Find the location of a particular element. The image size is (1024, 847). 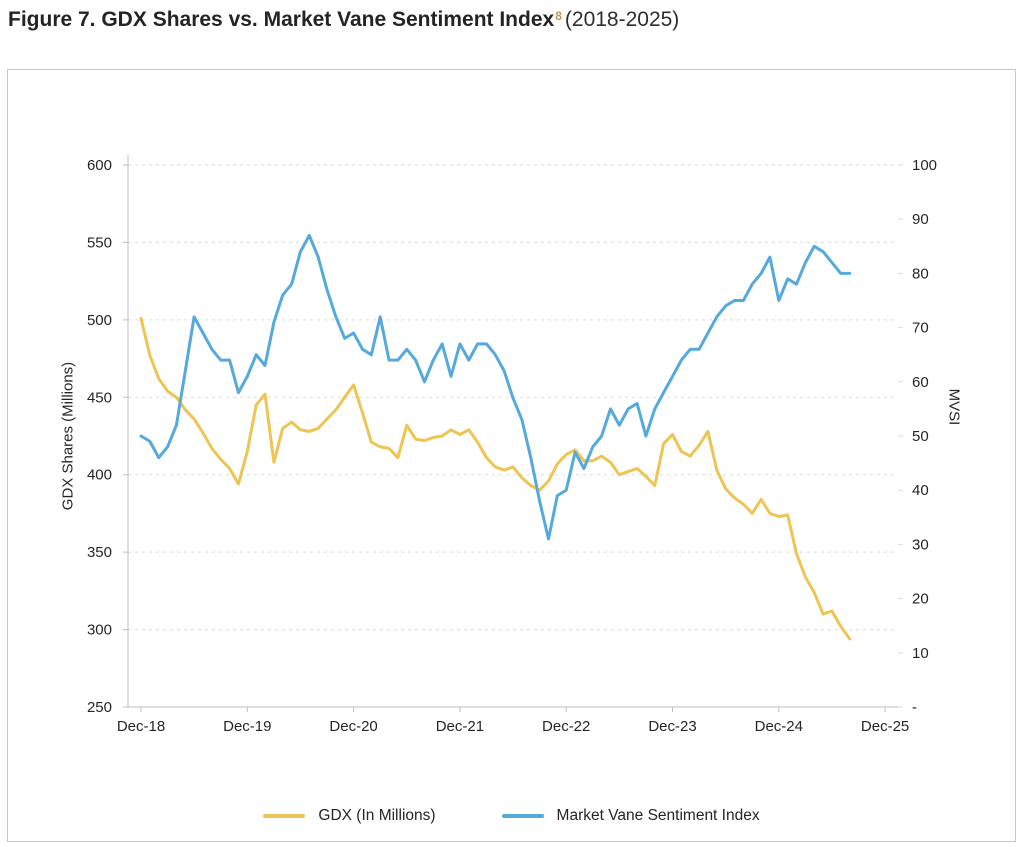

right-axis-tick-label: 20 is located at coordinates (920, 599).